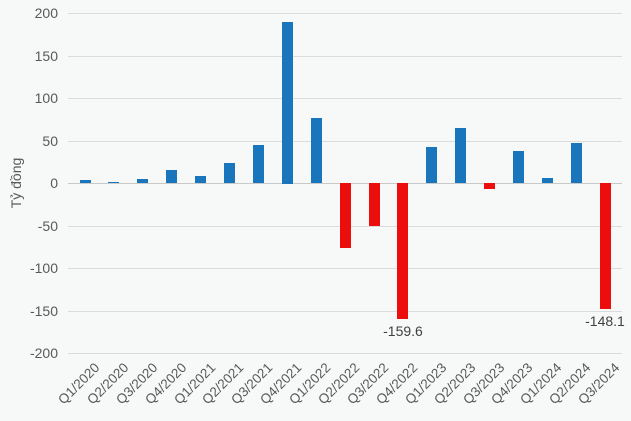  Describe the element at coordinates (200, 179) in the screenshot. I see `bar-Q1-2021` at that location.